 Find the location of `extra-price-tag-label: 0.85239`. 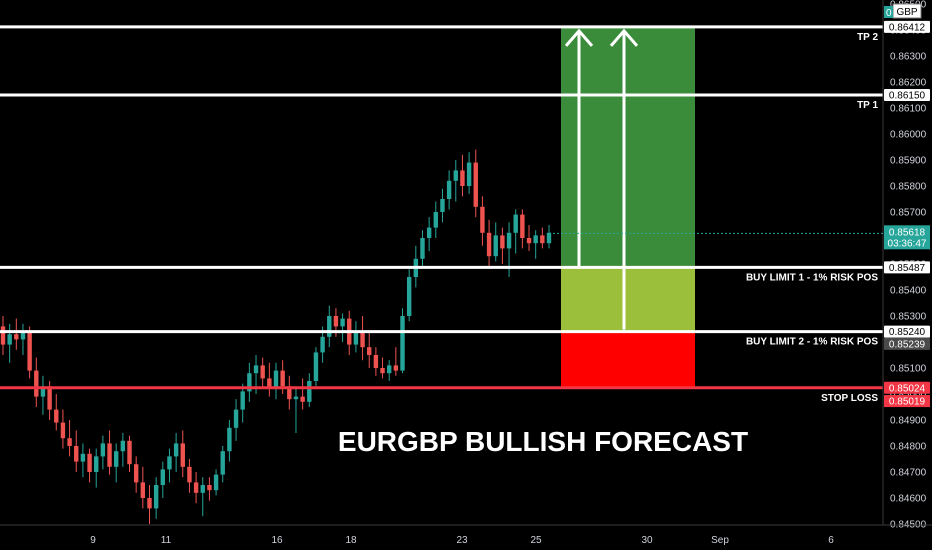

extra-price-tag-label: 0.85239 is located at coordinates (907, 344).